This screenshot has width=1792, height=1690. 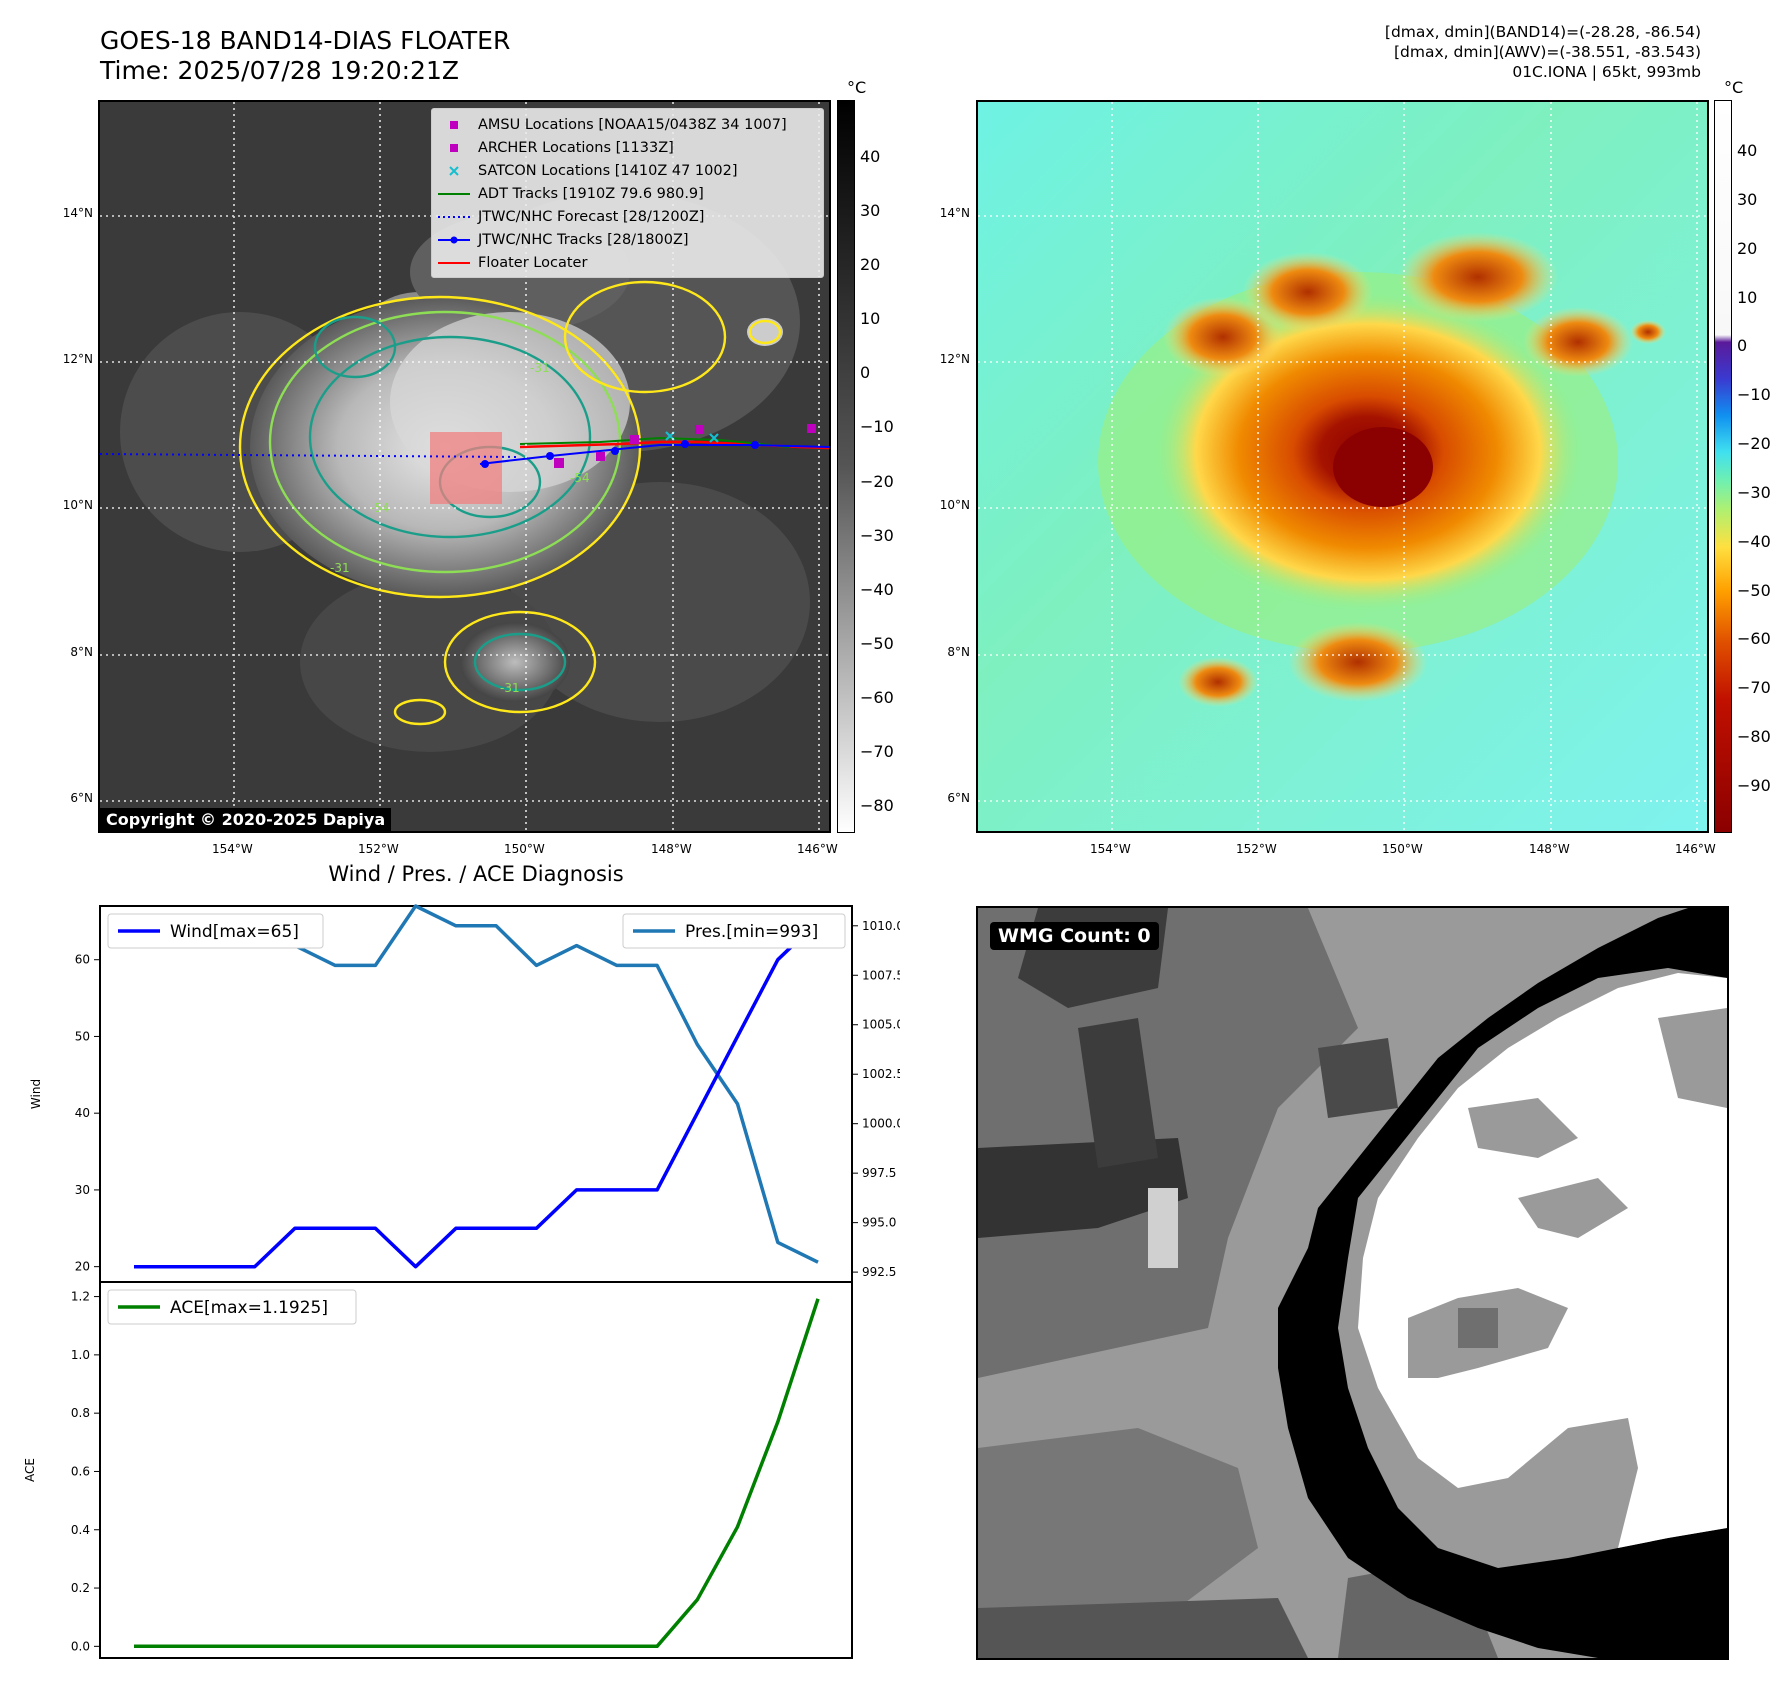 I want to click on pressure-legend-label: Pres.[min=993], so click(x=751, y=932).